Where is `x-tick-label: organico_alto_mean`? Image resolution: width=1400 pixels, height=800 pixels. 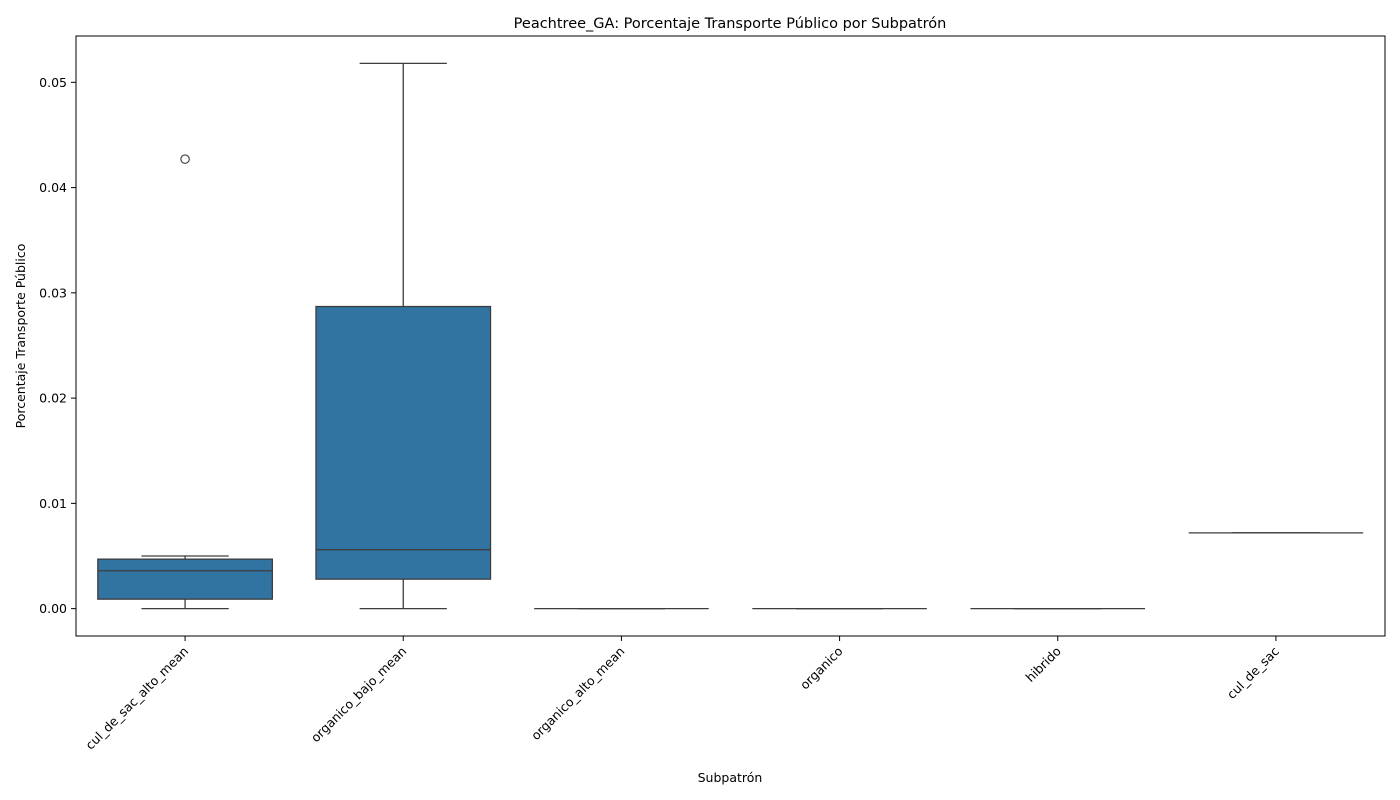
x-tick-label: organico_alto_mean is located at coordinates (578, 694).